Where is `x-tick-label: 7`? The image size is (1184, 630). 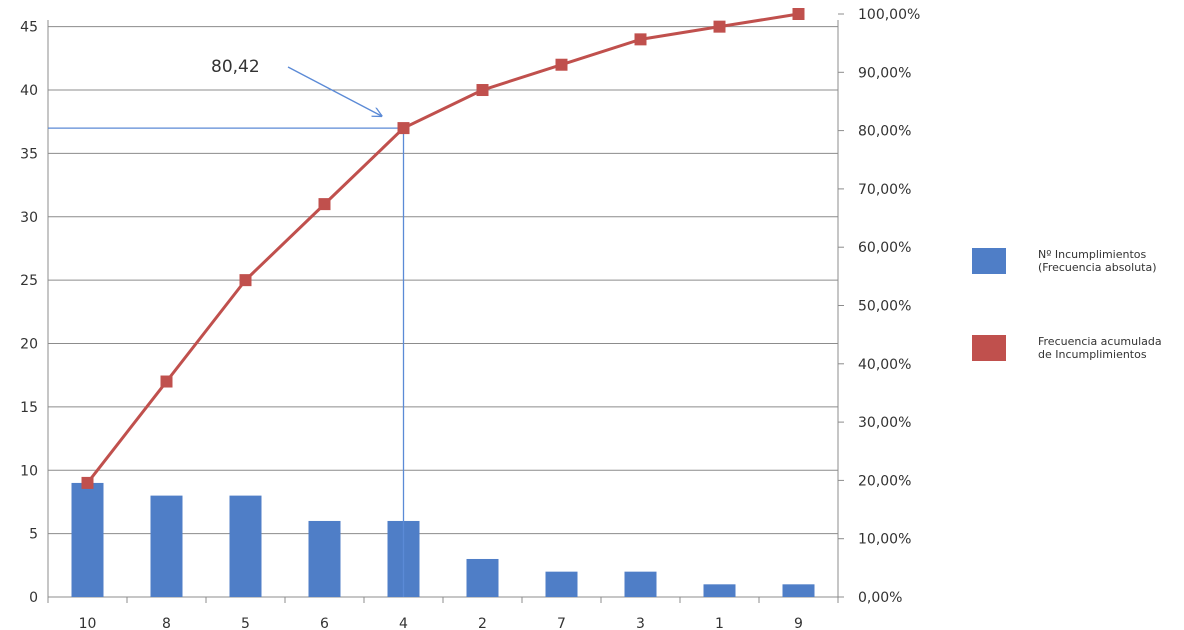
x-tick-label: 7 is located at coordinates (561, 623).